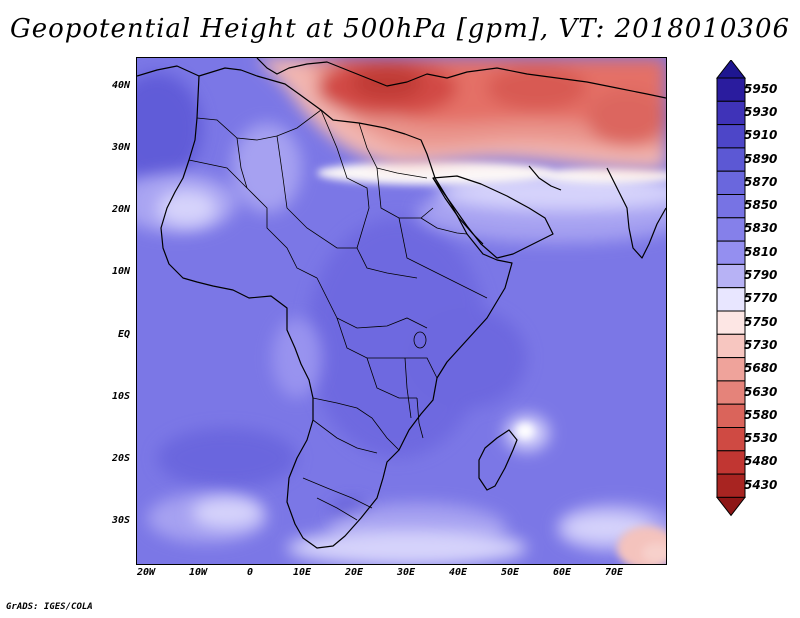 The width and height of the screenshot is (800, 618). What do you see at coordinates (458, 572) in the screenshot?
I see `lon-label: 40E` at bounding box center [458, 572].